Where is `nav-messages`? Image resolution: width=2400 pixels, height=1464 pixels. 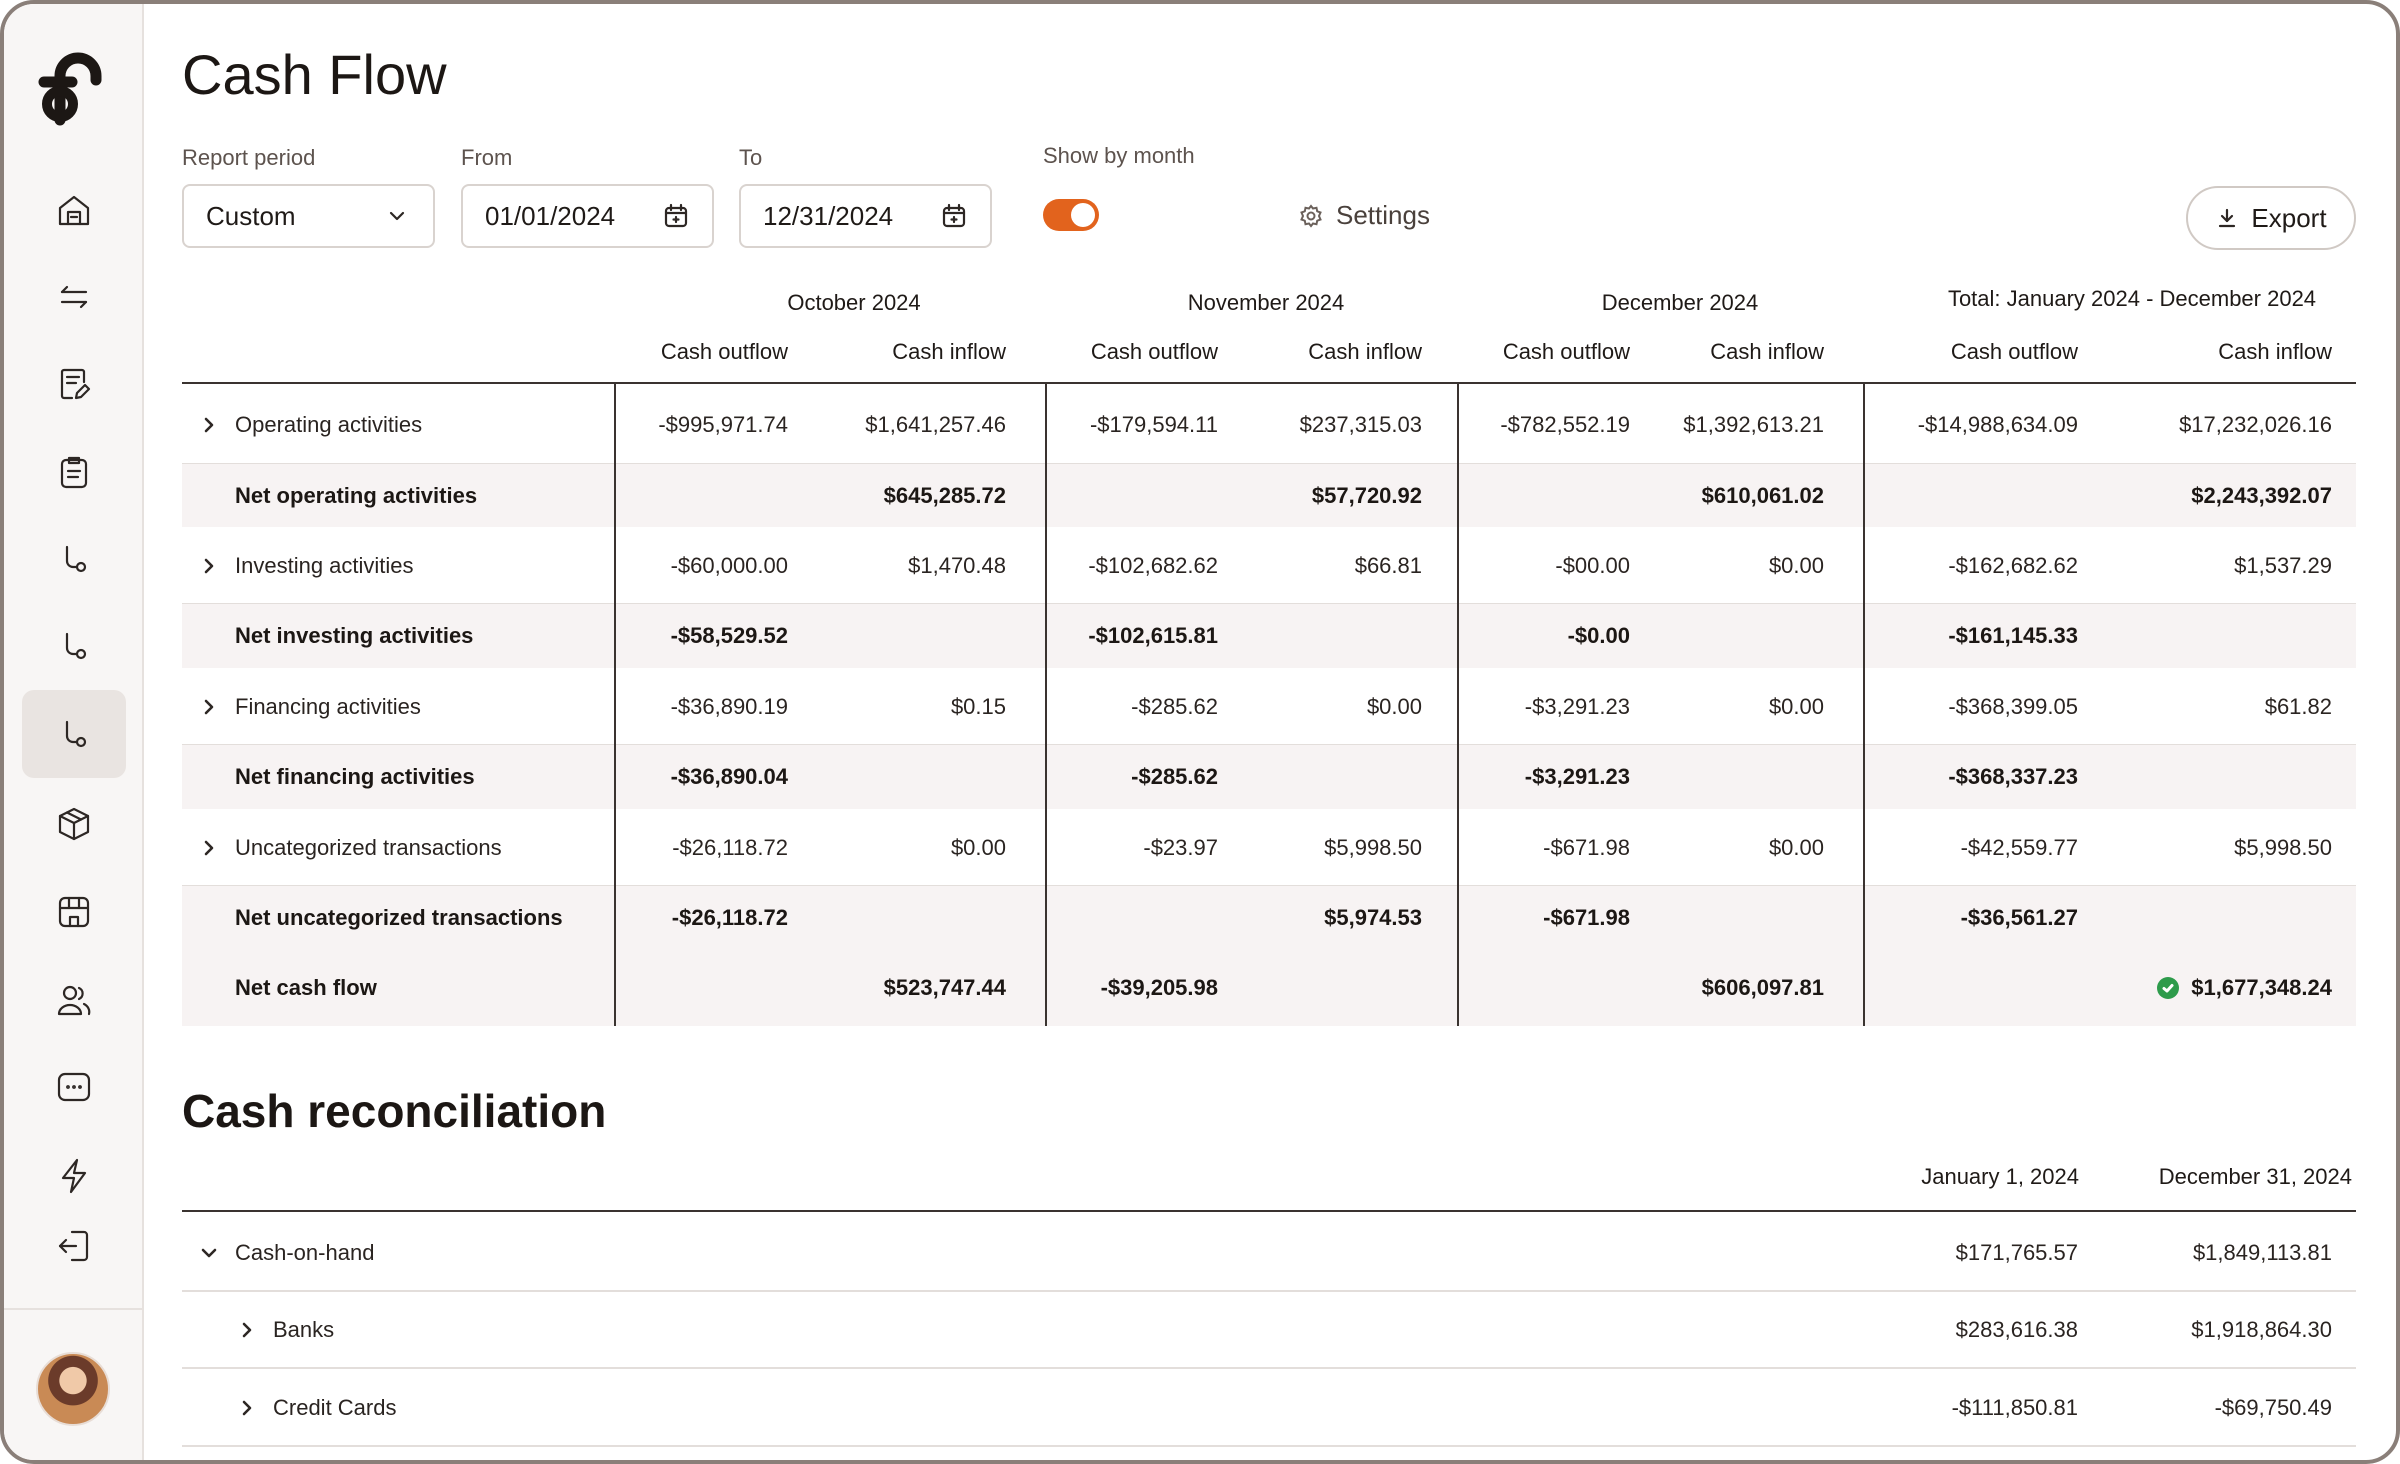
nav-messages is located at coordinates (74, 1088).